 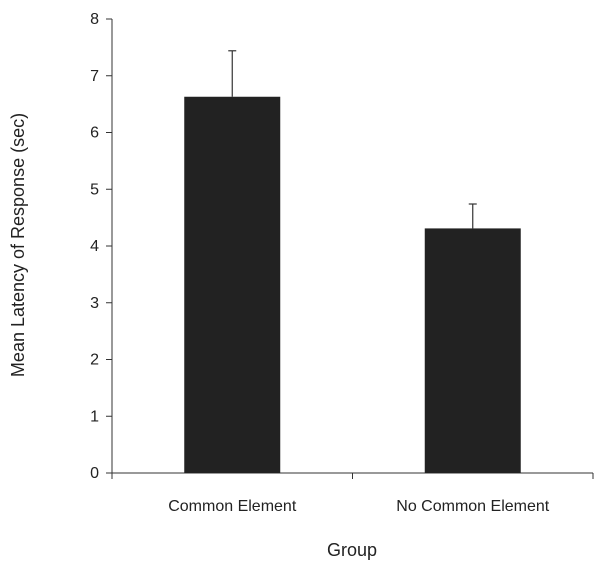 I want to click on y-tick-label: 1, so click(x=94, y=416).